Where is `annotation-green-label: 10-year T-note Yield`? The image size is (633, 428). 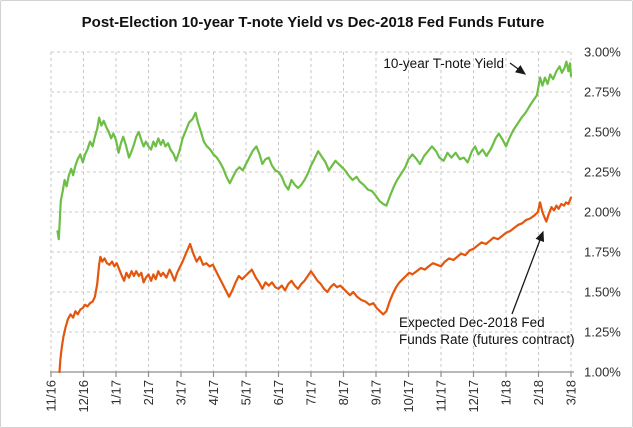 annotation-green-label: 10-year T-note Yield is located at coordinates (443, 63).